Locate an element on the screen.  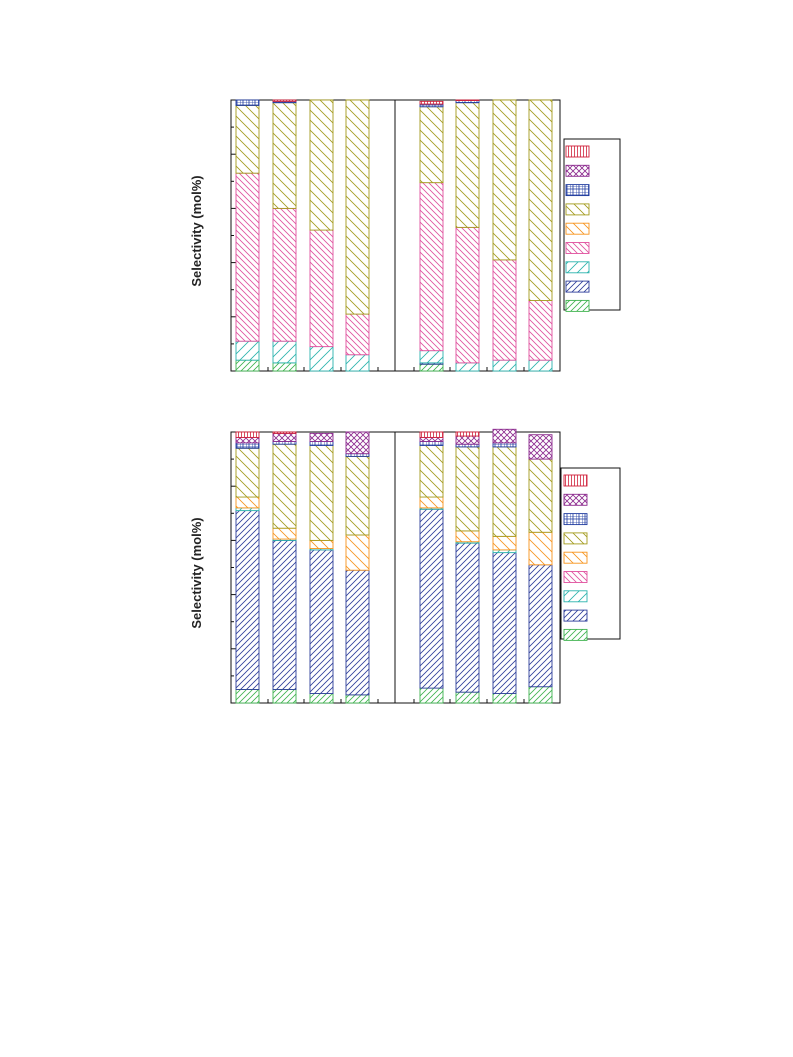
bars-bottom is located at coordinates (394, 566).